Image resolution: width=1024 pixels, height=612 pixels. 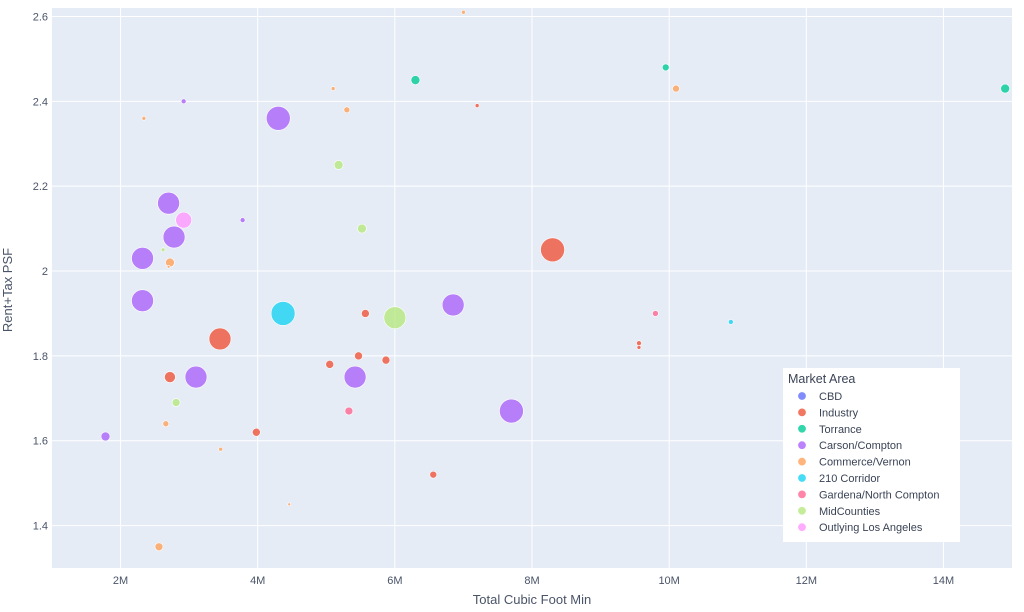 I want to click on legend-item: 210 Corridor, so click(x=839, y=479).